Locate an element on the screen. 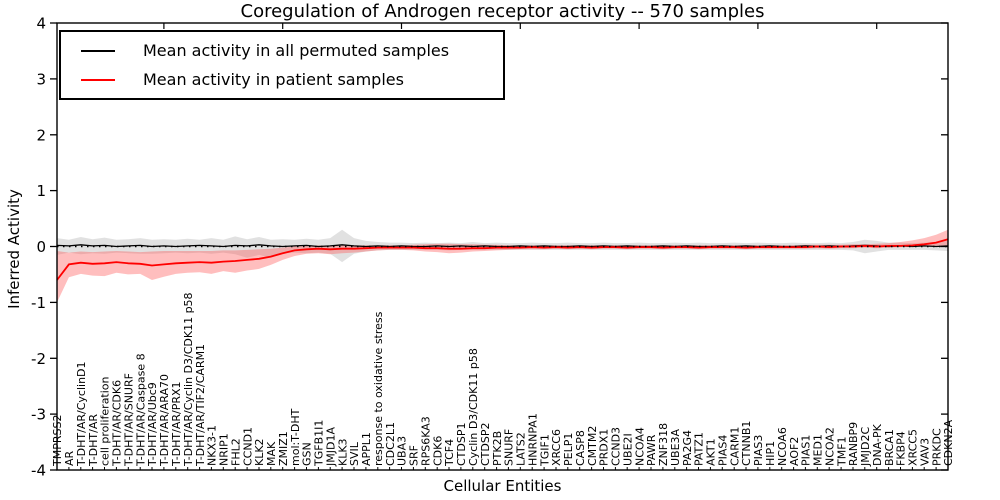  x-tick-label: response to oxidative stress is located at coordinates (378, 388).